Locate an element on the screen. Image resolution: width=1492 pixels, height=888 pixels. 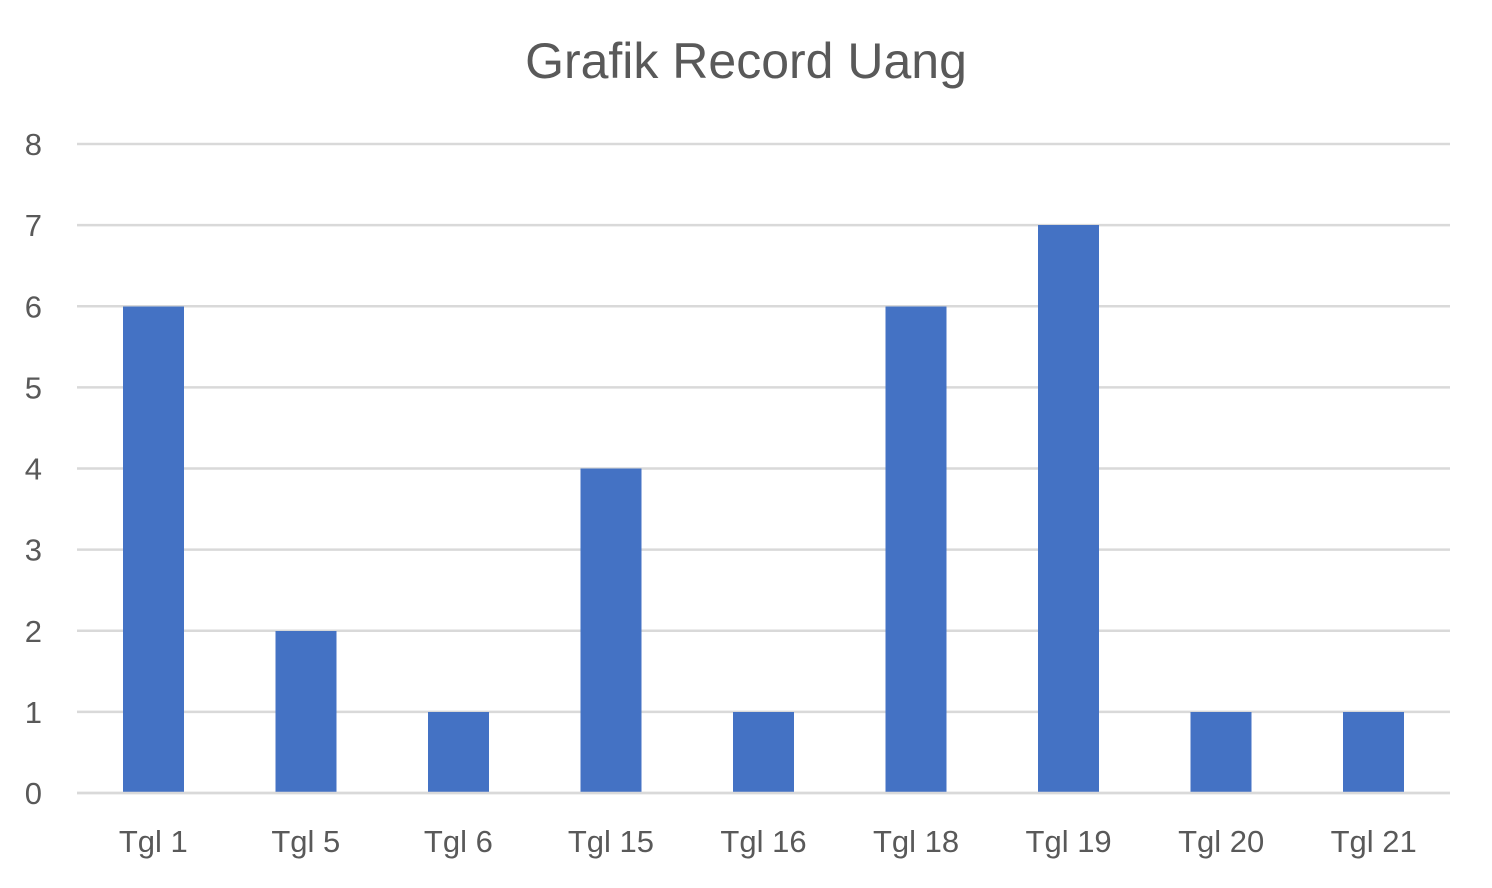
y-tick-label: 4 is located at coordinates (33, 469).